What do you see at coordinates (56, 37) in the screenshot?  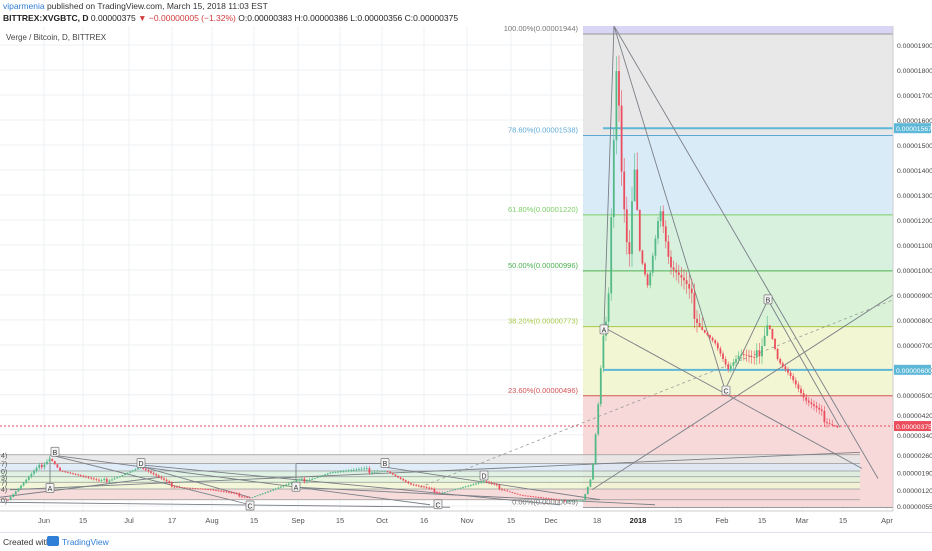 I see `chart-title: Verge / Bitcoin, D, BITTREX` at bounding box center [56, 37].